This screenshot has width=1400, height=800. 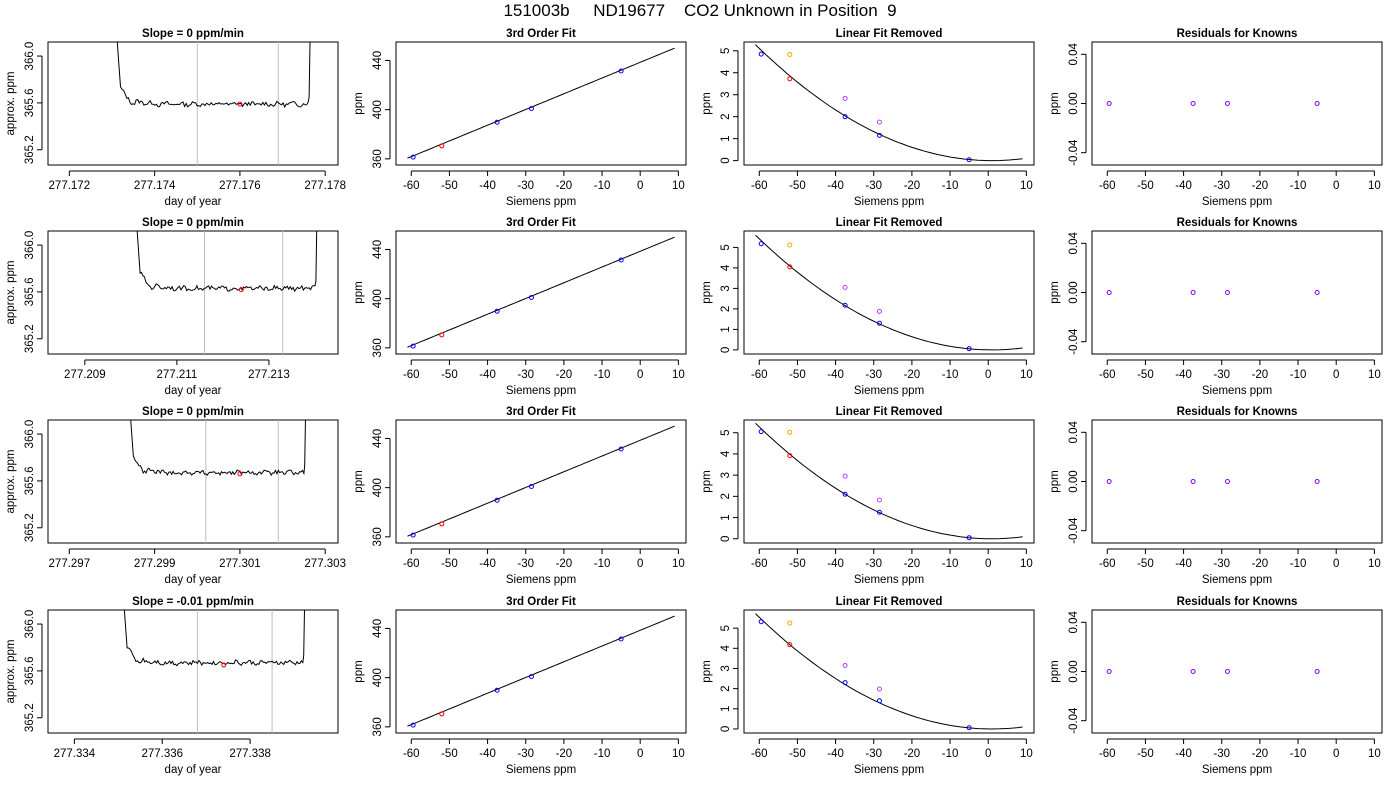 I want to click on y-tick-label: 0, so click(x=726, y=539).